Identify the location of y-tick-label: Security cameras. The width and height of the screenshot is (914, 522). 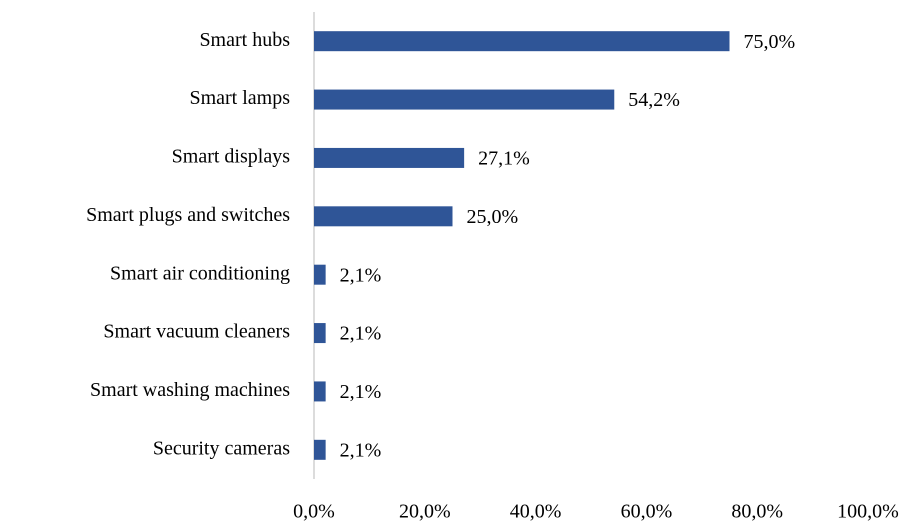
(221, 448).